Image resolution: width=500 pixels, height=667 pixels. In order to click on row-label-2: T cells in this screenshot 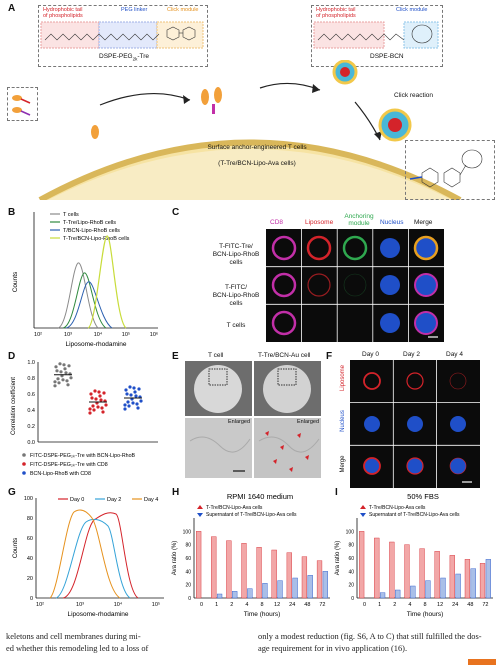, I will do `click(236, 325)`.